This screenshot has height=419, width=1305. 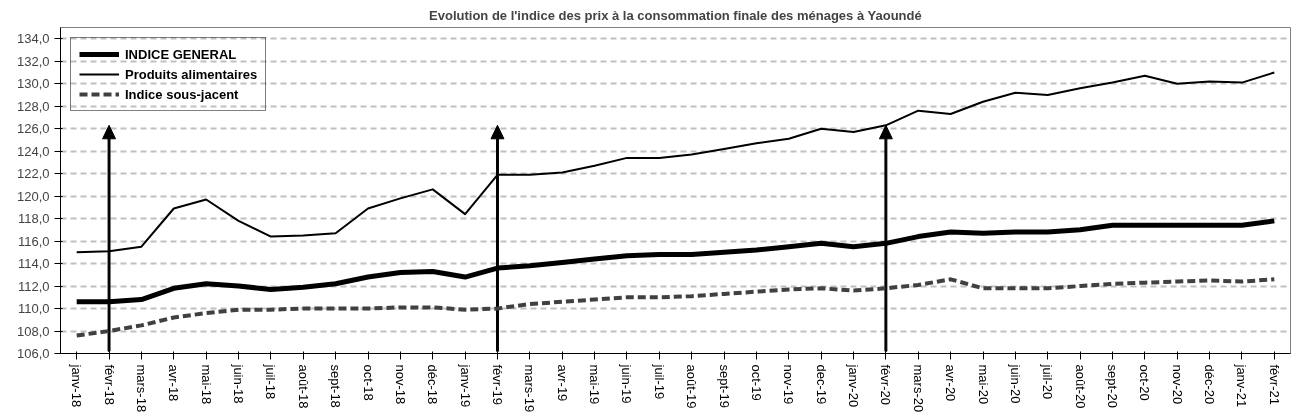 What do you see at coordinates (303, 386) in the screenshot?
I see `x-tick-label: août-18` at bounding box center [303, 386].